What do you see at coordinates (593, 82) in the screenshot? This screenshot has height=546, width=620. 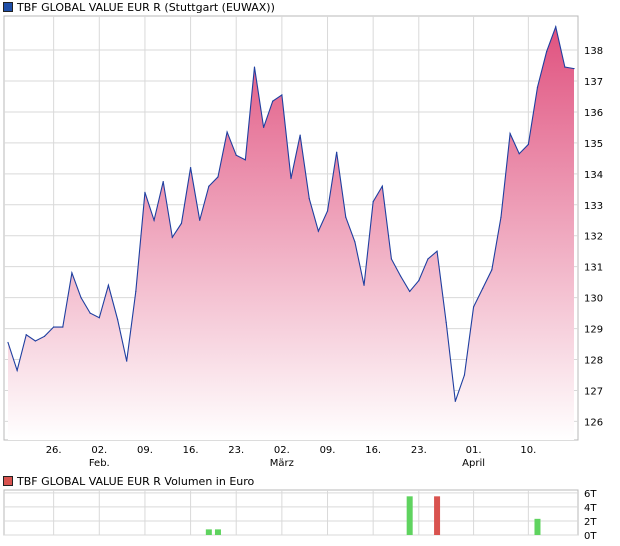 I see `y-tick-label: 137` at bounding box center [593, 82].